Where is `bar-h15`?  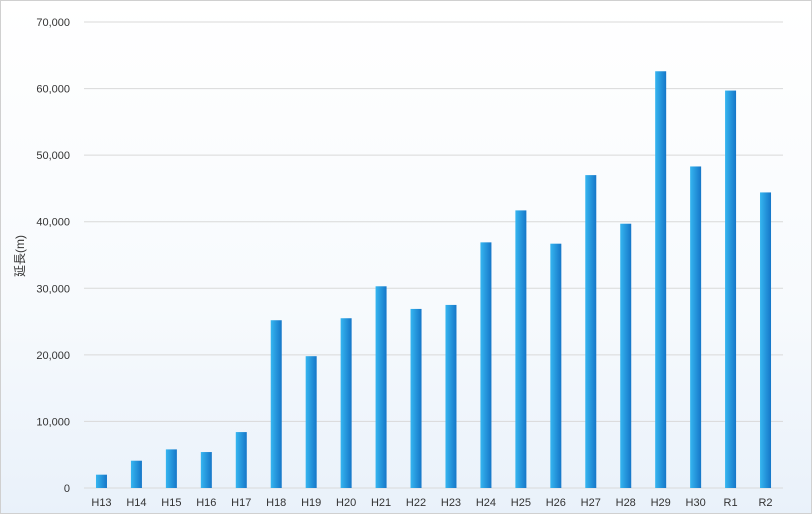 bar-h15 is located at coordinates (171, 468).